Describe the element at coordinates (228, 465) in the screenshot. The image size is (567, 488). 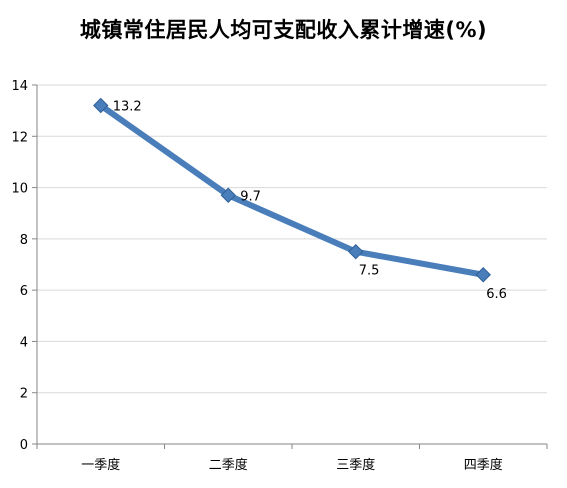
I see `x-tick-label: 二季度` at that location.